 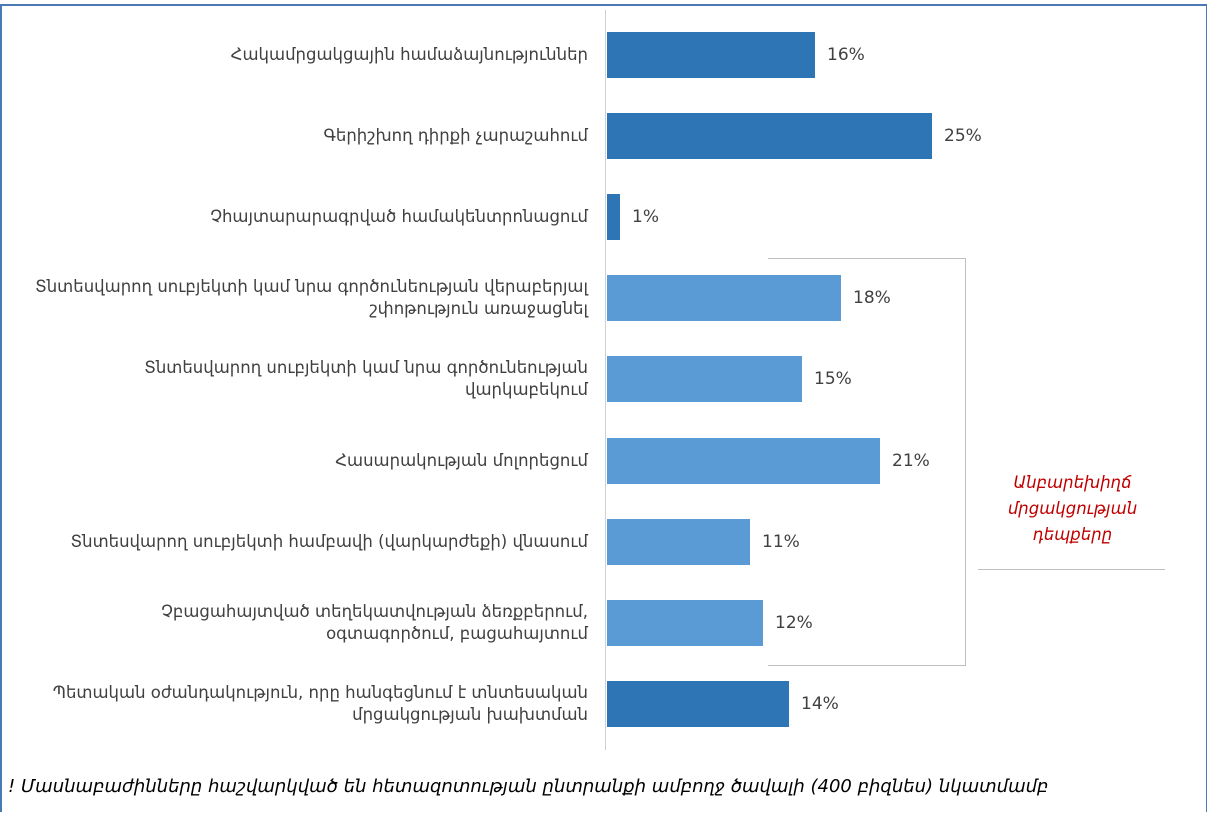 What do you see at coordinates (833, 379) in the screenshot?
I see `value-label: 15%` at bounding box center [833, 379].